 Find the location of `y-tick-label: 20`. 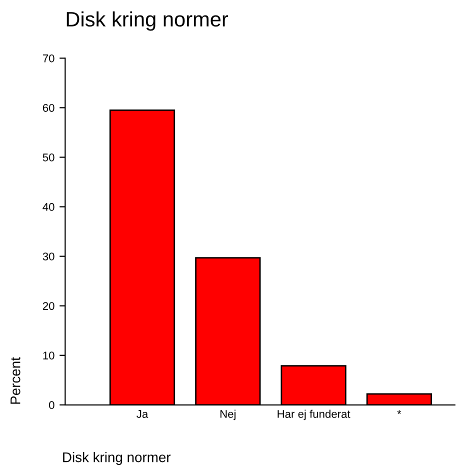

y-tick-label: 20 is located at coordinates (48, 306).